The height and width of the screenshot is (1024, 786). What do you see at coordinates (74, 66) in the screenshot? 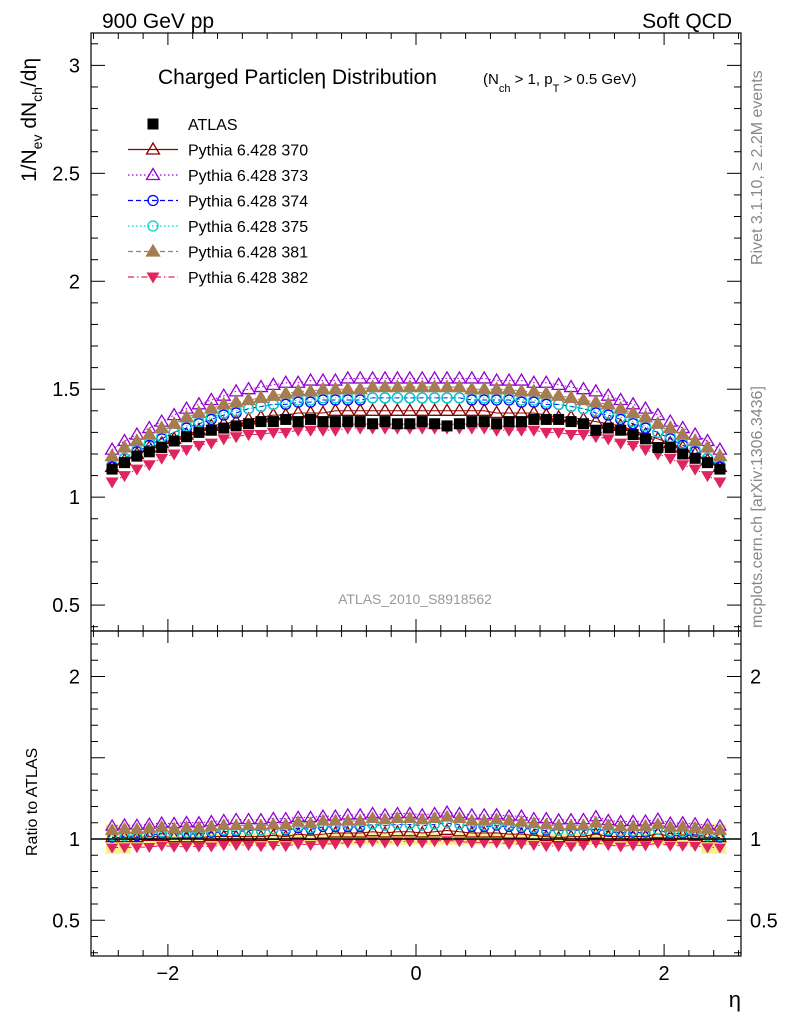
I see `main-ytick-label: 3` at bounding box center [74, 66].